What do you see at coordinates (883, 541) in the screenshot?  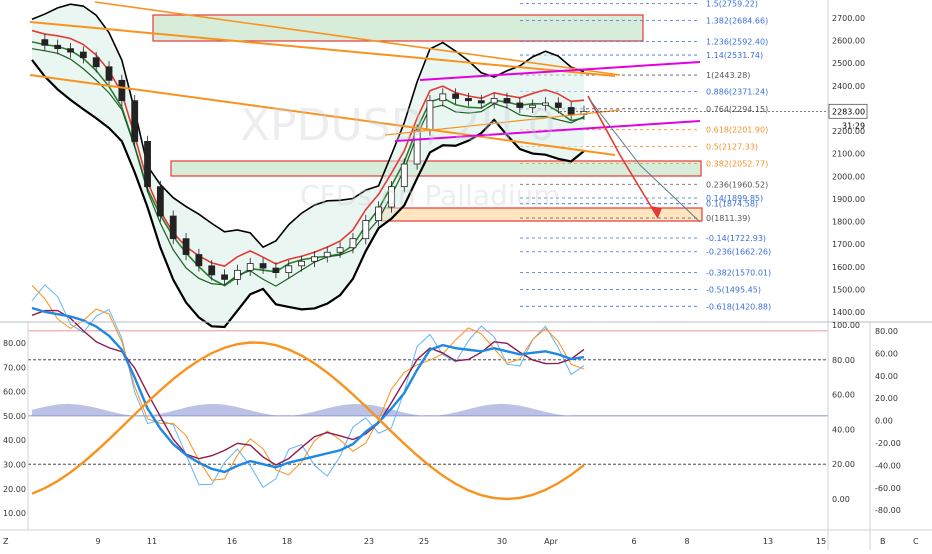 I see `corner-label-b: B` at bounding box center [883, 541].